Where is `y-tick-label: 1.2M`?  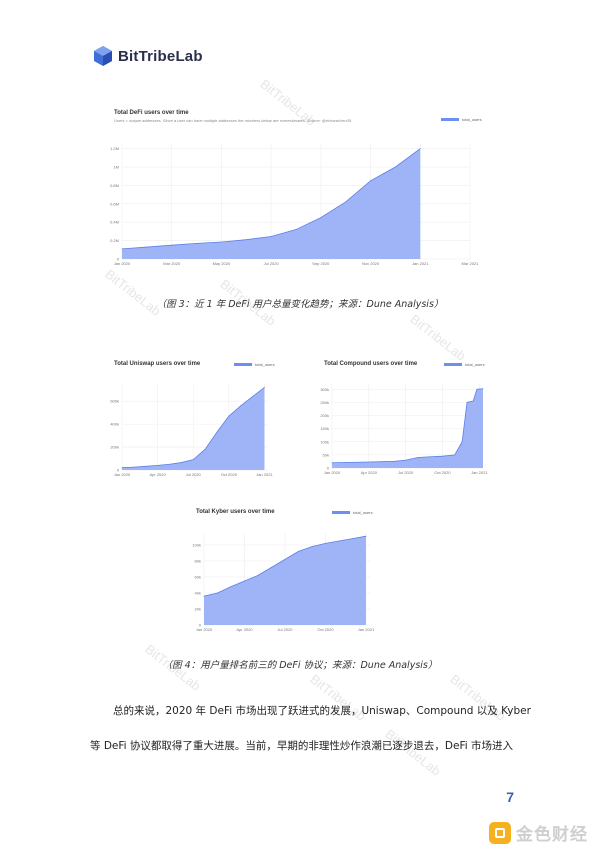
y-tick-label: 1.2M is located at coordinates (114, 148).